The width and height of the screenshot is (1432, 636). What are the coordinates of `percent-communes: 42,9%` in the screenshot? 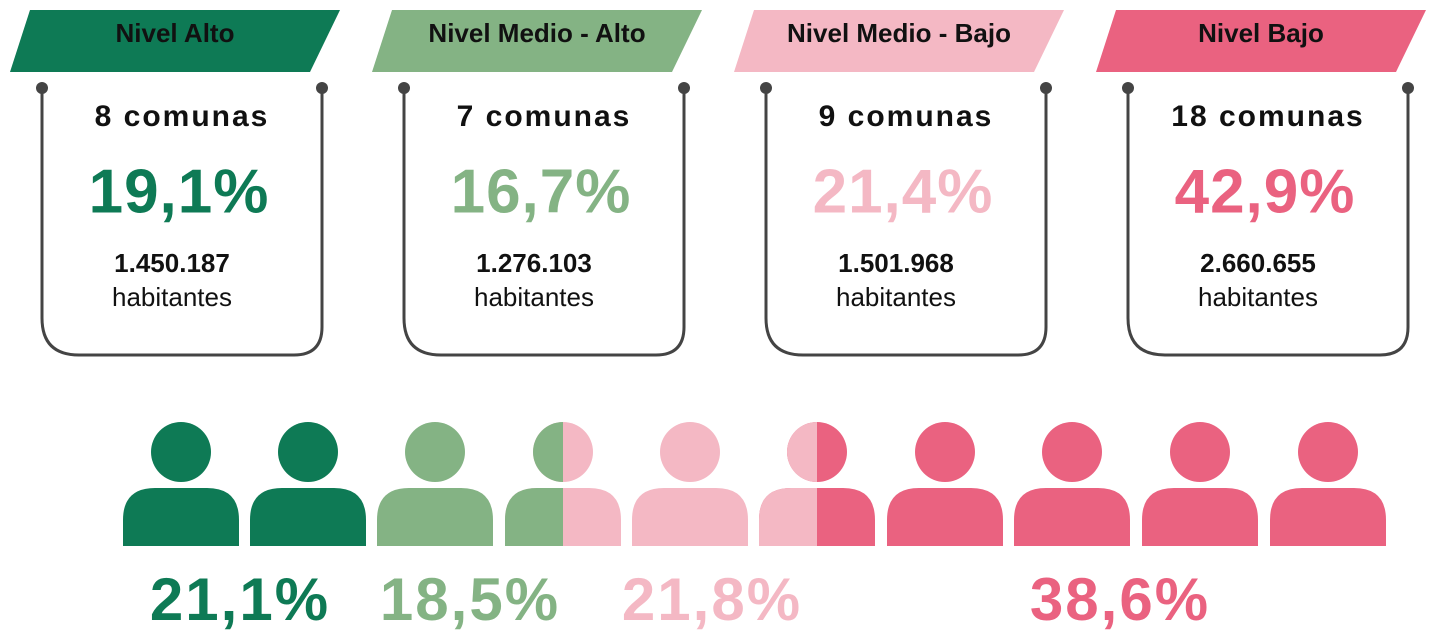 It's located at (1265, 191).